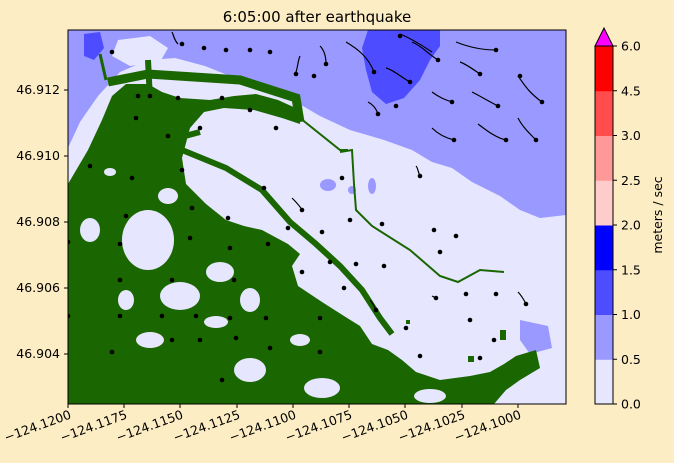 The width and height of the screenshot is (674, 463). Describe the element at coordinates (631, 46) in the screenshot. I see `colorbar-tick-label: 6.0` at that location.